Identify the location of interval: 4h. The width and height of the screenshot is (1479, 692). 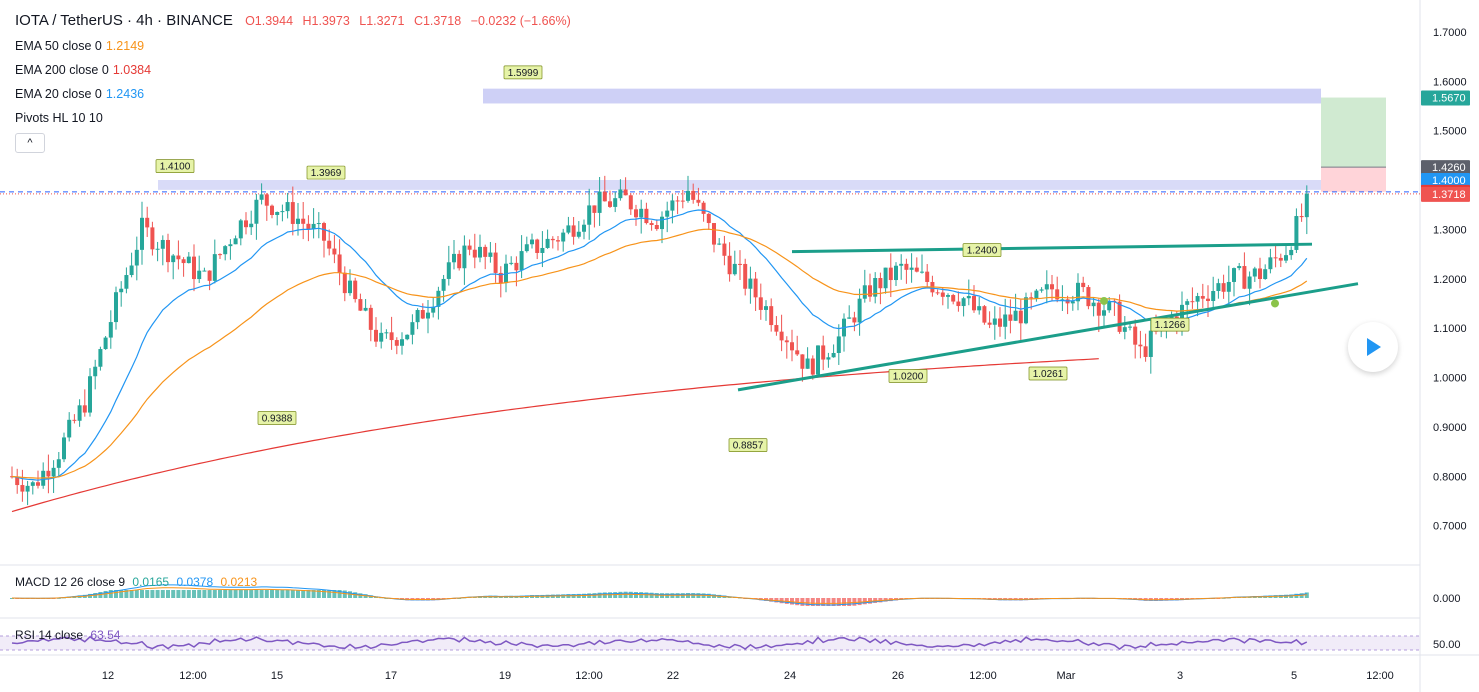
(144, 20).